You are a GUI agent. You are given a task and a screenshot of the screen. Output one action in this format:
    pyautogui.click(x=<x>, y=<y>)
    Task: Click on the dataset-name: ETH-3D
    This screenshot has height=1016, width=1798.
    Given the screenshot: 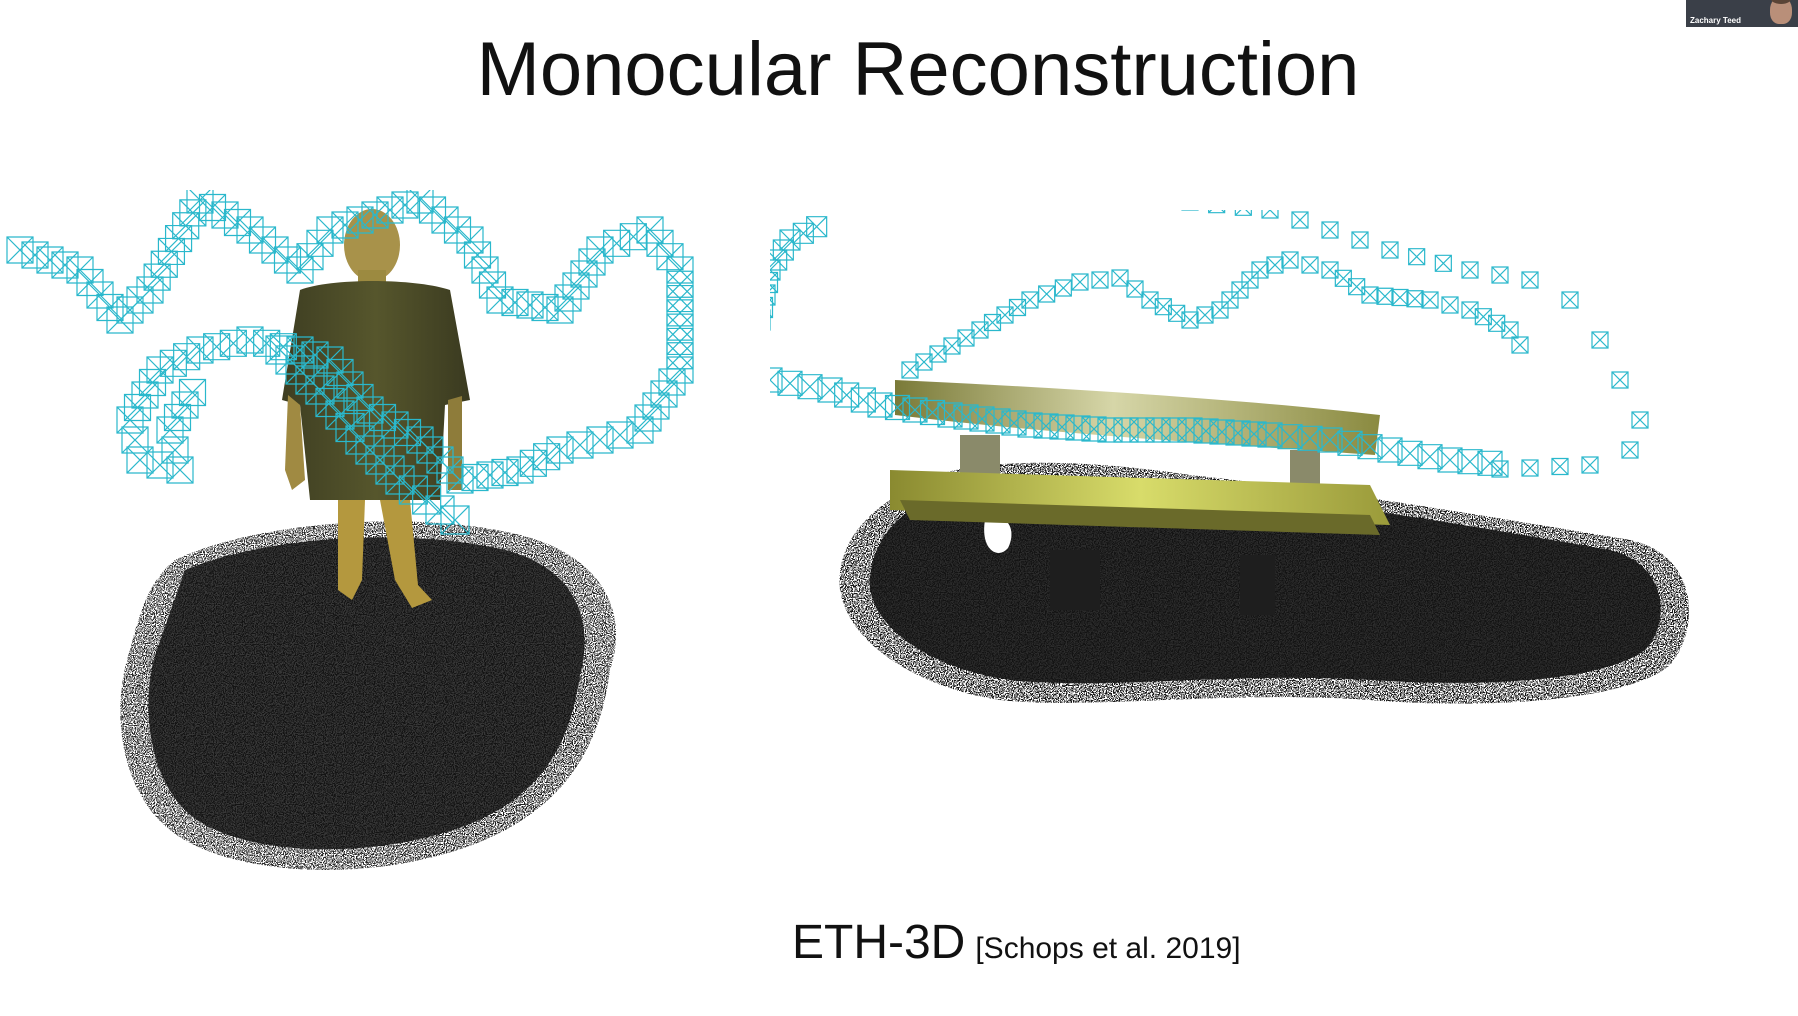 What is the action you would take?
    pyautogui.click(x=879, y=942)
    